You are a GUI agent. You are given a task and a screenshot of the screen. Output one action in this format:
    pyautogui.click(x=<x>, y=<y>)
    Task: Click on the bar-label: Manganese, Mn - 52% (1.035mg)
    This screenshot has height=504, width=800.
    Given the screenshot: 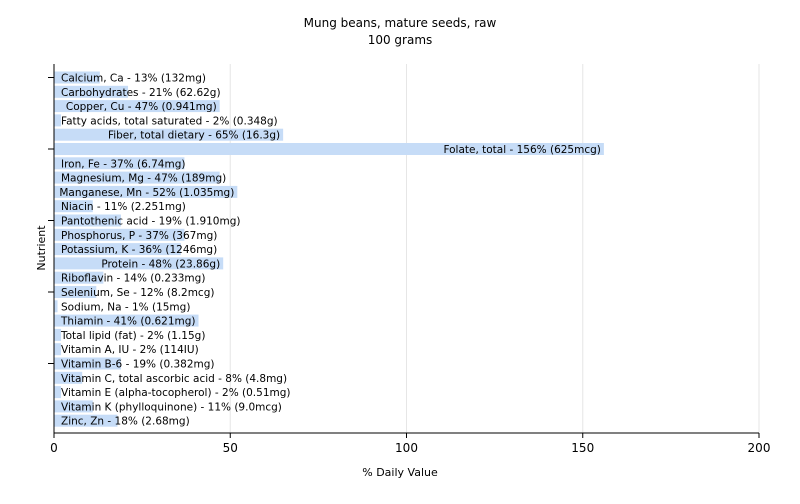 What is the action you would take?
    pyautogui.click(x=146, y=193)
    